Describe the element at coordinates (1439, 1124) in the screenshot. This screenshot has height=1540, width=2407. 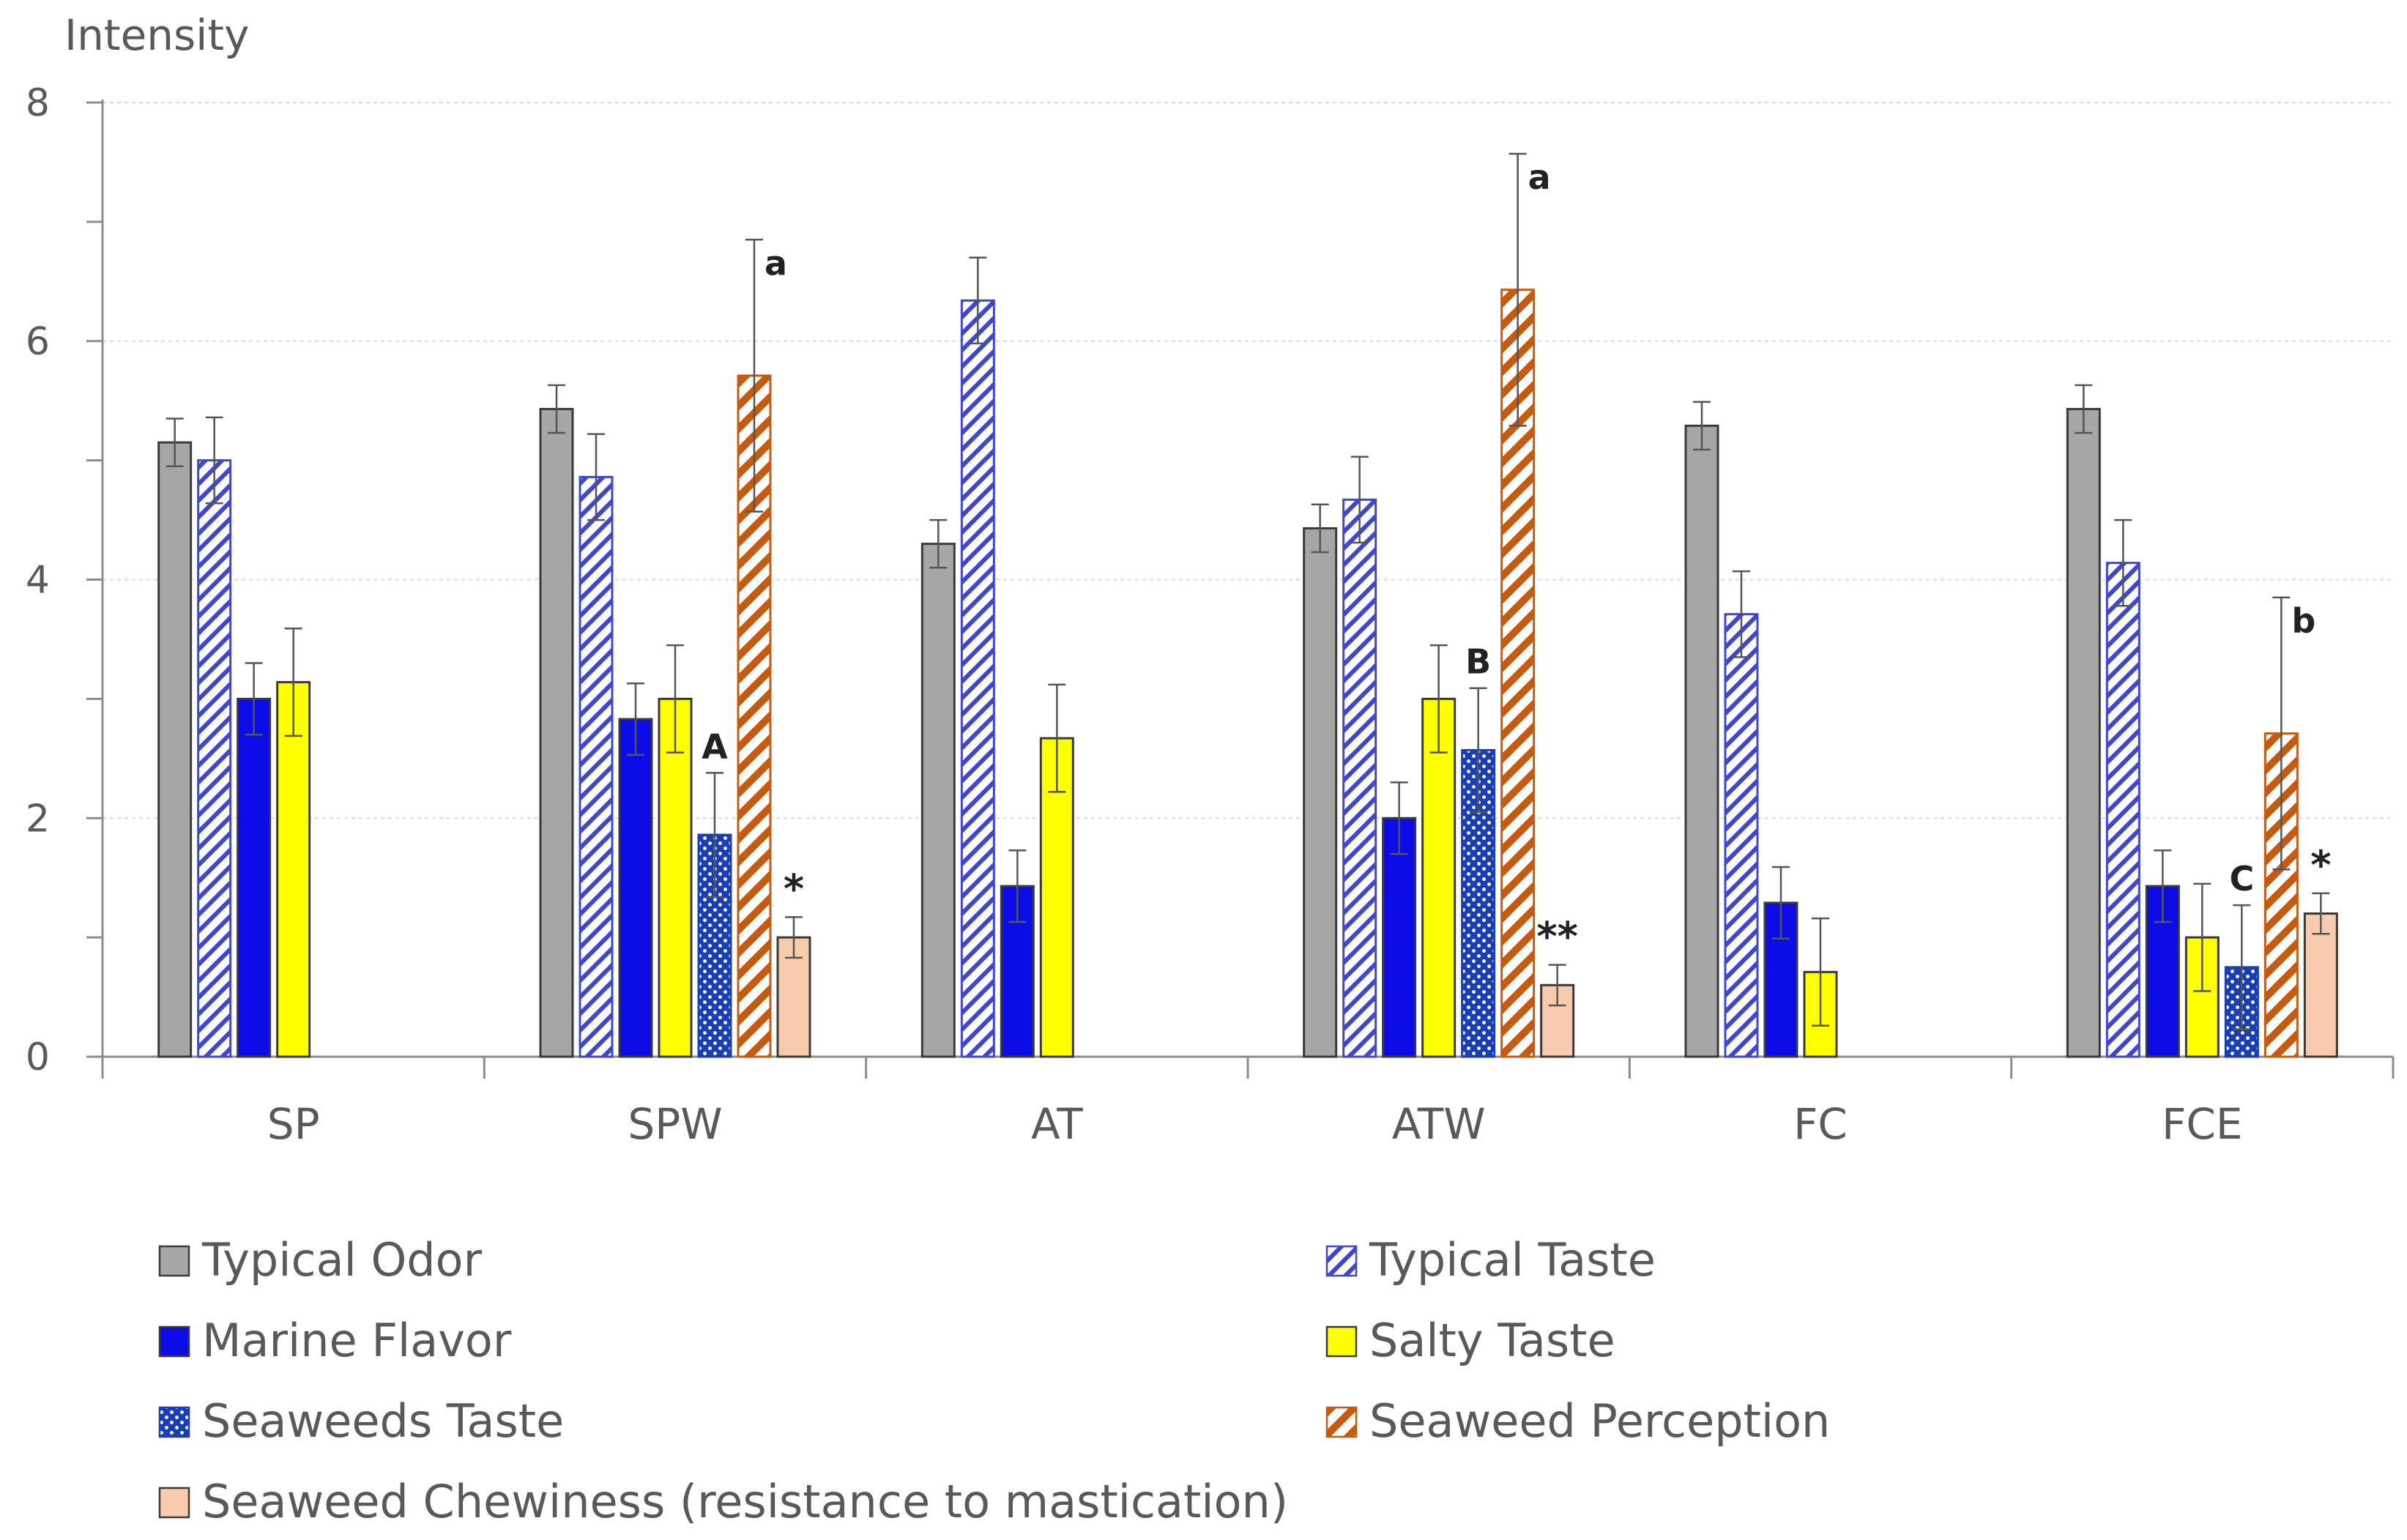
I see `x-tick-label: ATW` at that location.